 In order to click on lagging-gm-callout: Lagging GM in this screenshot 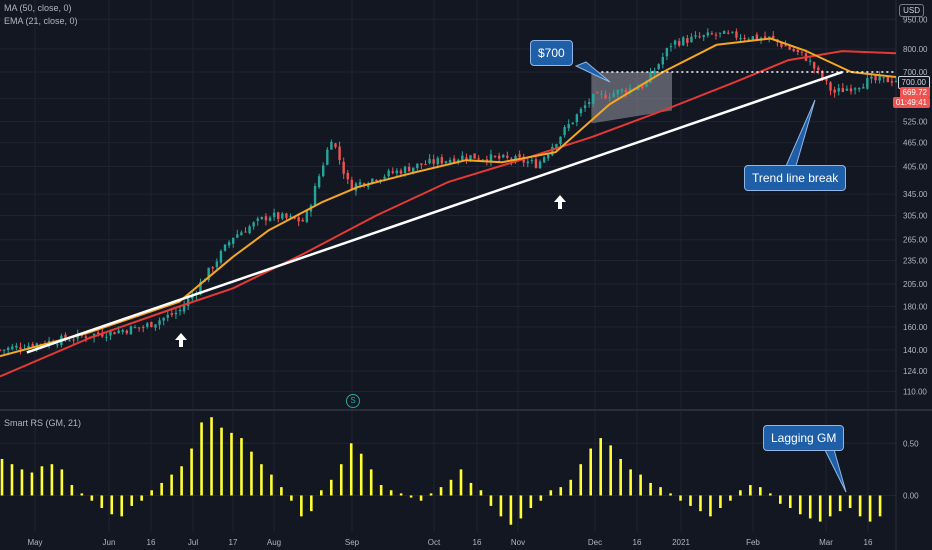, I will do `click(804, 438)`.